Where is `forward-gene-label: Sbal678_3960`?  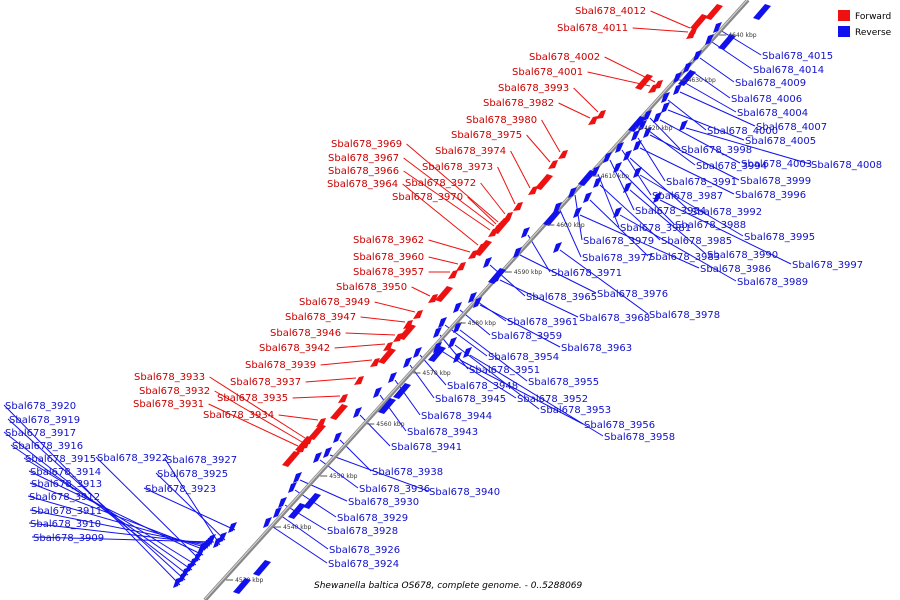 forward-gene-label: Sbal678_3960 is located at coordinates (388, 257).